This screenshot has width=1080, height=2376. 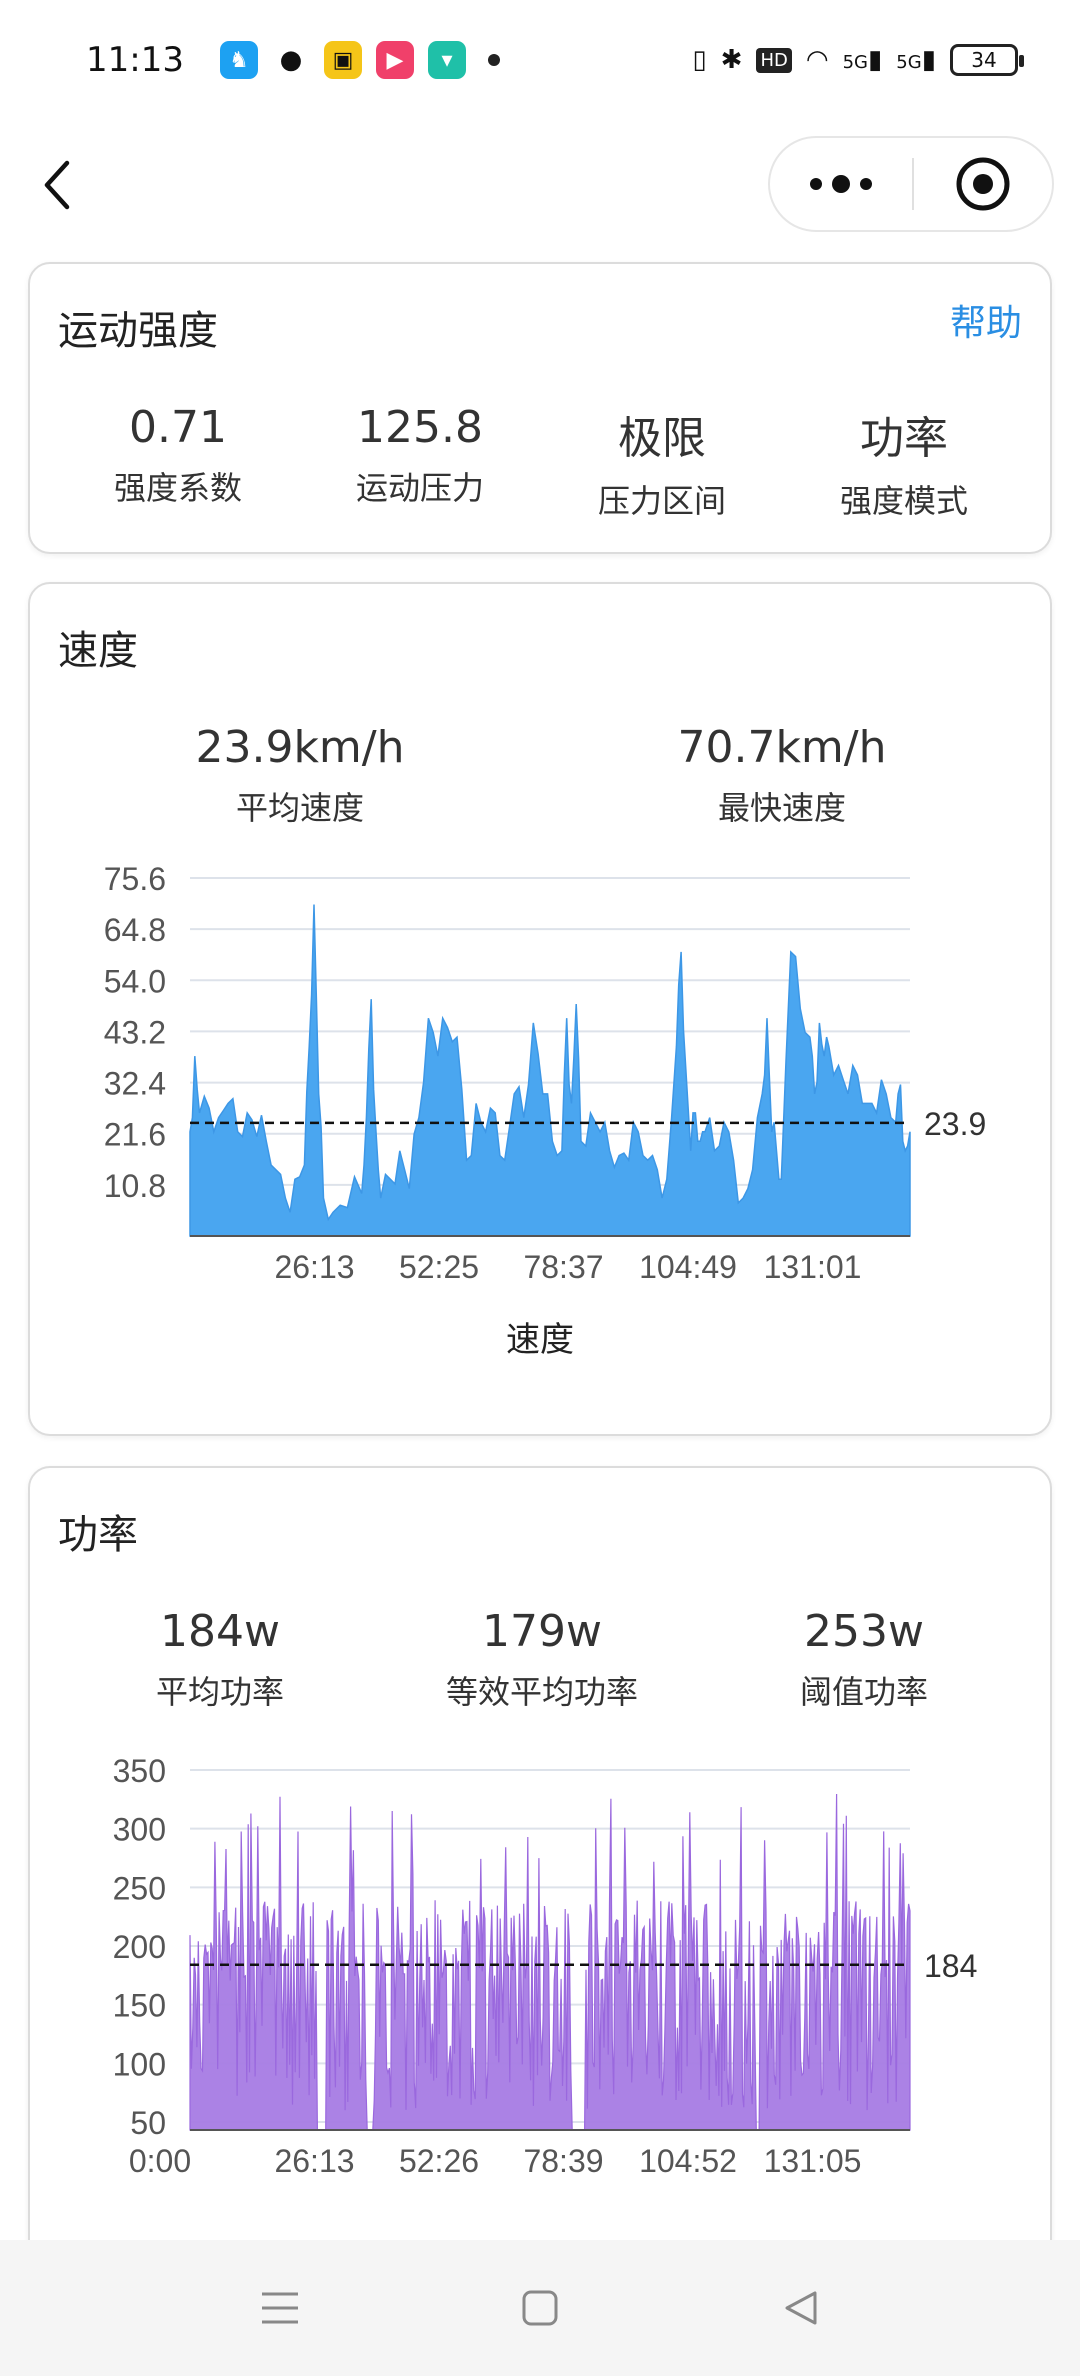 I want to click on average-label: 23.9, so click(x=955, y=1124).